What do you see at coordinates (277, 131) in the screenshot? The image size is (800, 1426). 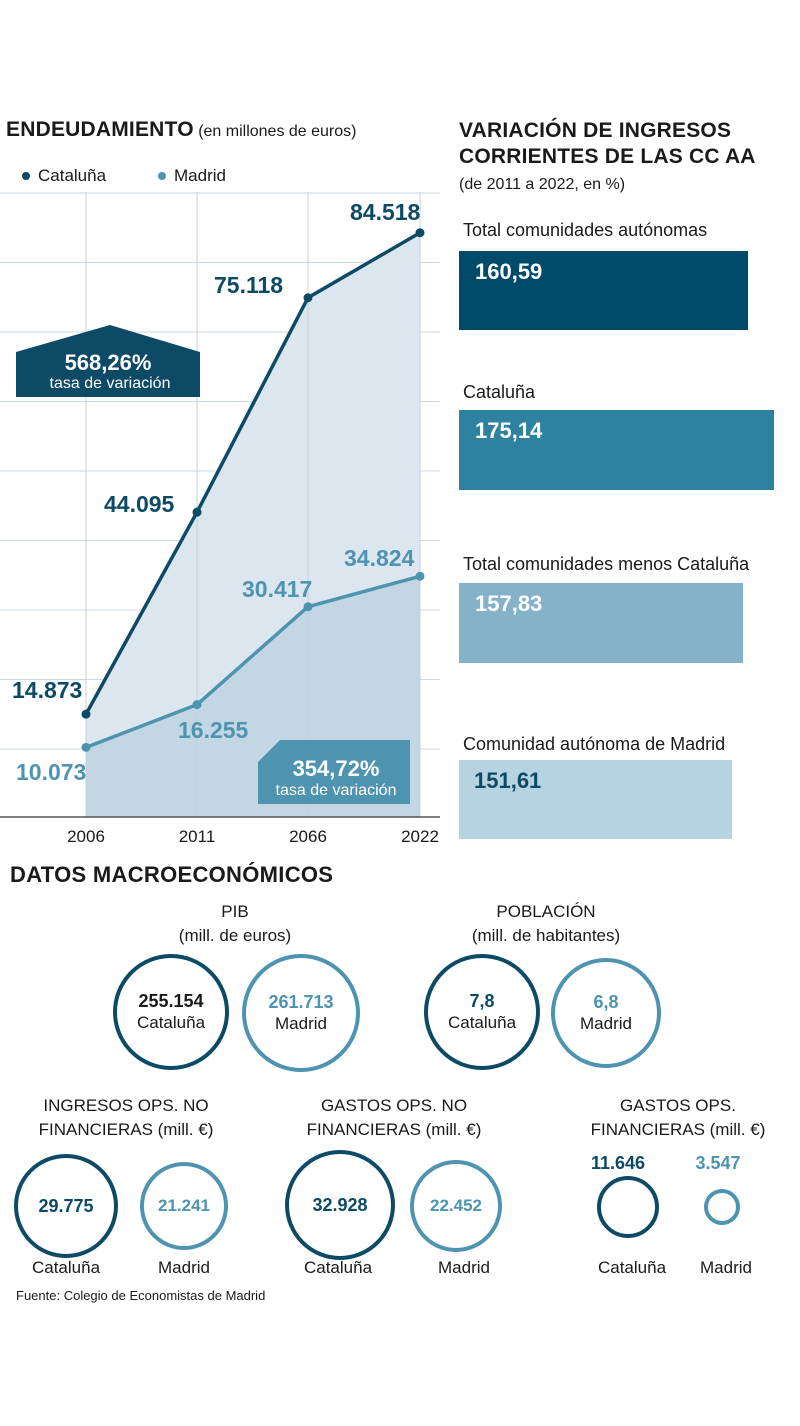 I see `debt-chart-subtitle: (en millones de euros)` at bounding box center [277, 131].